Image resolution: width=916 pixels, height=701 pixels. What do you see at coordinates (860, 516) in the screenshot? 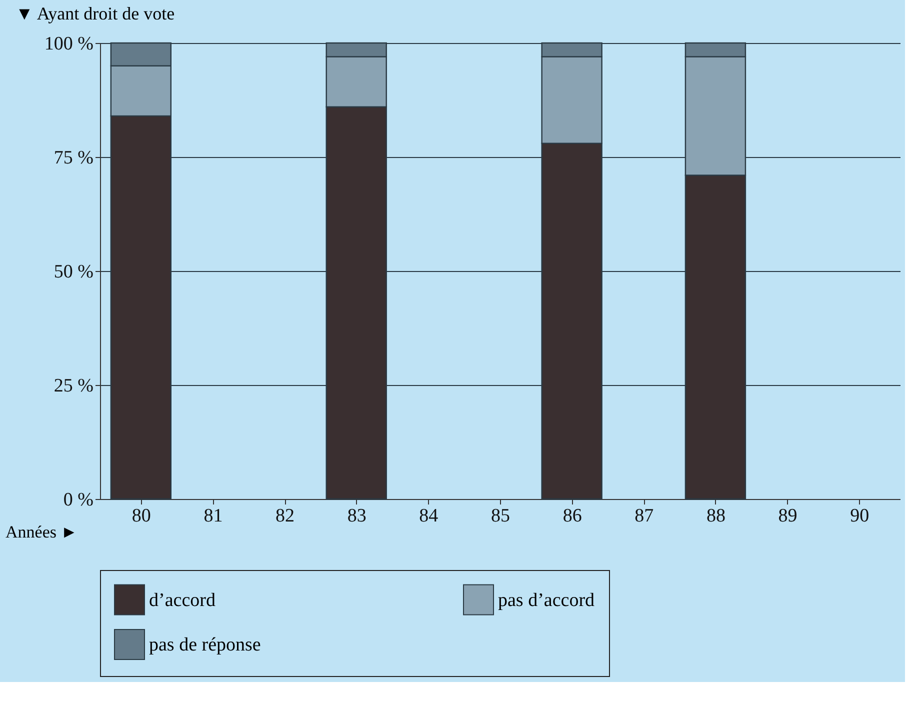
I see `x-tick-label: 90` at bounding box center [860, 516].